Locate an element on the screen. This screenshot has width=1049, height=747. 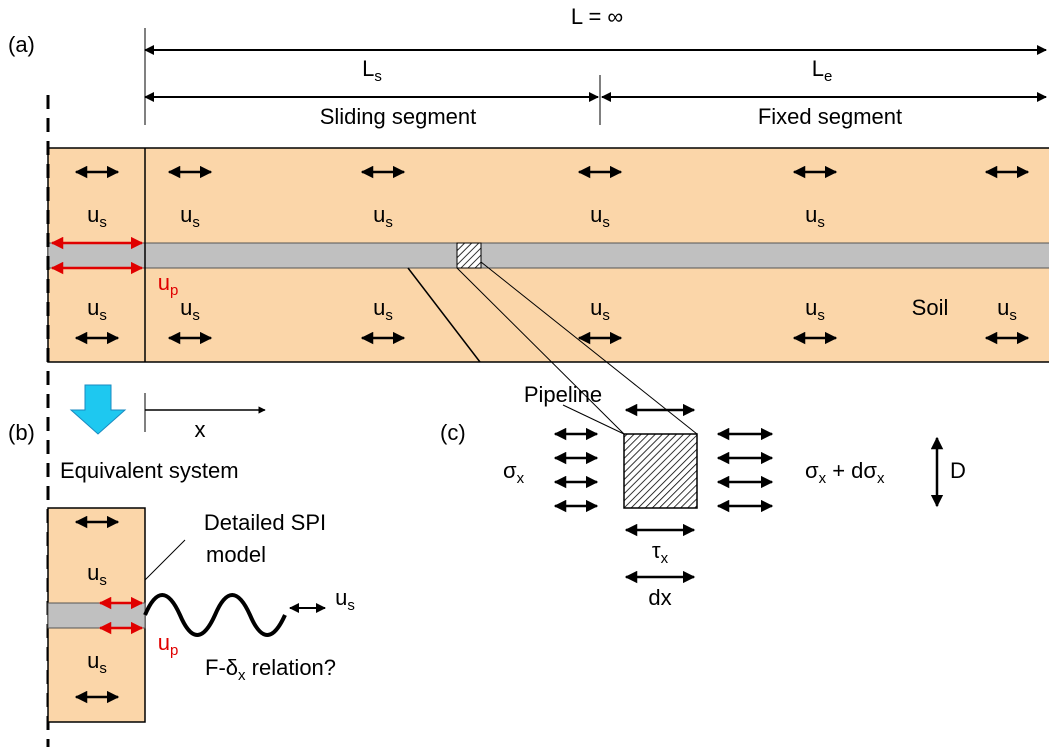
pipe-element is located at coordinates (469, 255).